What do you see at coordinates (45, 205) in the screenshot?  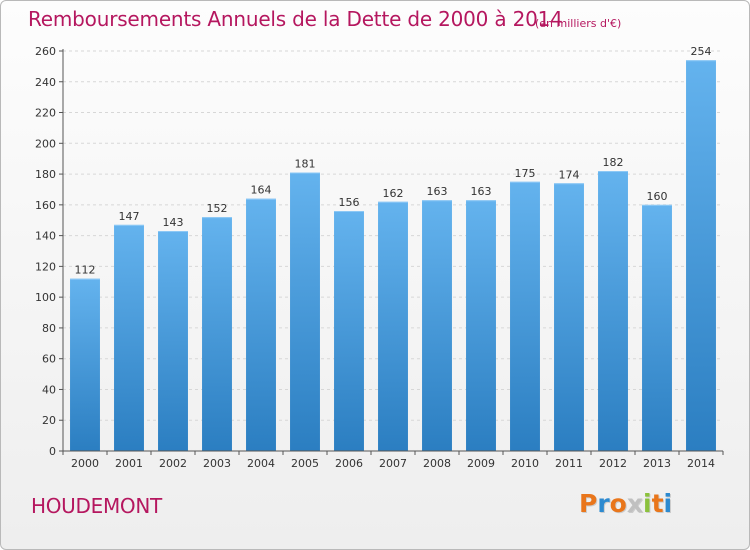 I see `y-tick-label: 160` at bounding box center [45, 205].